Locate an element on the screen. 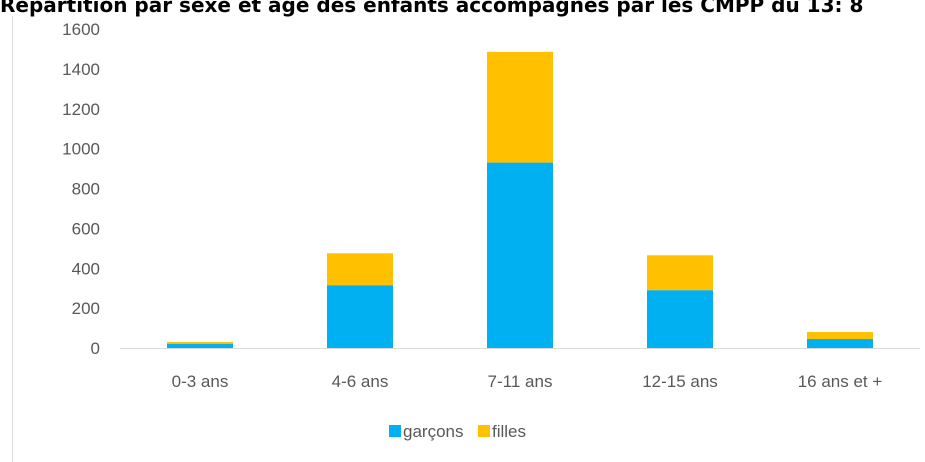 Image resolution: width=925 pixels, height=462 pixels. legend-label: garçons is located at coordinates (433, 431).